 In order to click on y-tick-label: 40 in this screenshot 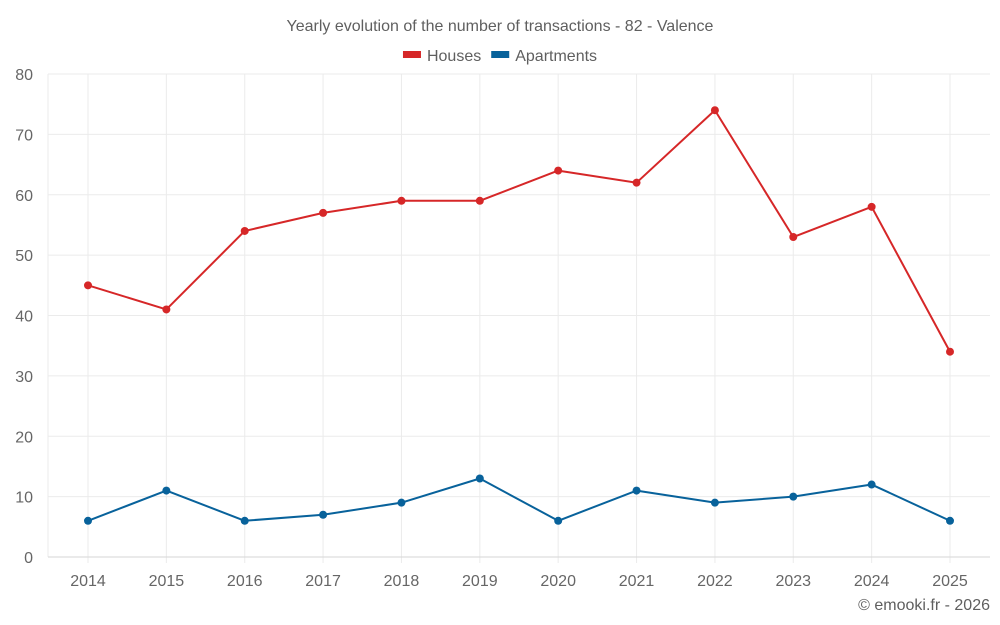, I will do `click(24, 317)`.